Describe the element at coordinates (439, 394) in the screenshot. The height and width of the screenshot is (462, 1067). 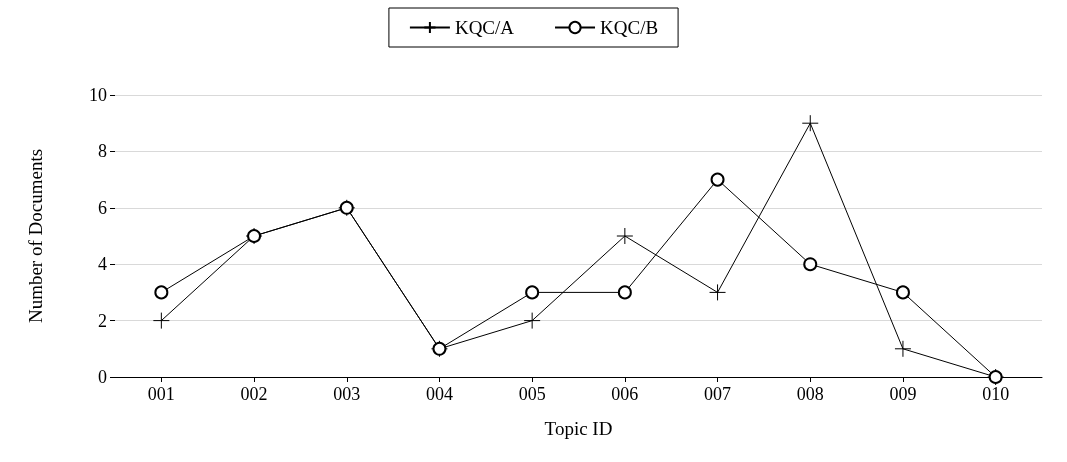
I see `x-tick-label: 004` at that location.